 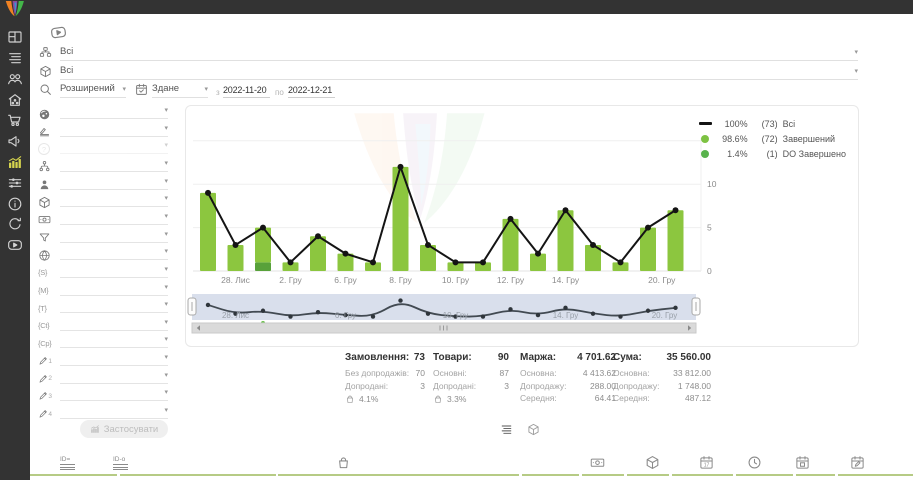 I want to click on home-icon, so click(x=15, y=100).